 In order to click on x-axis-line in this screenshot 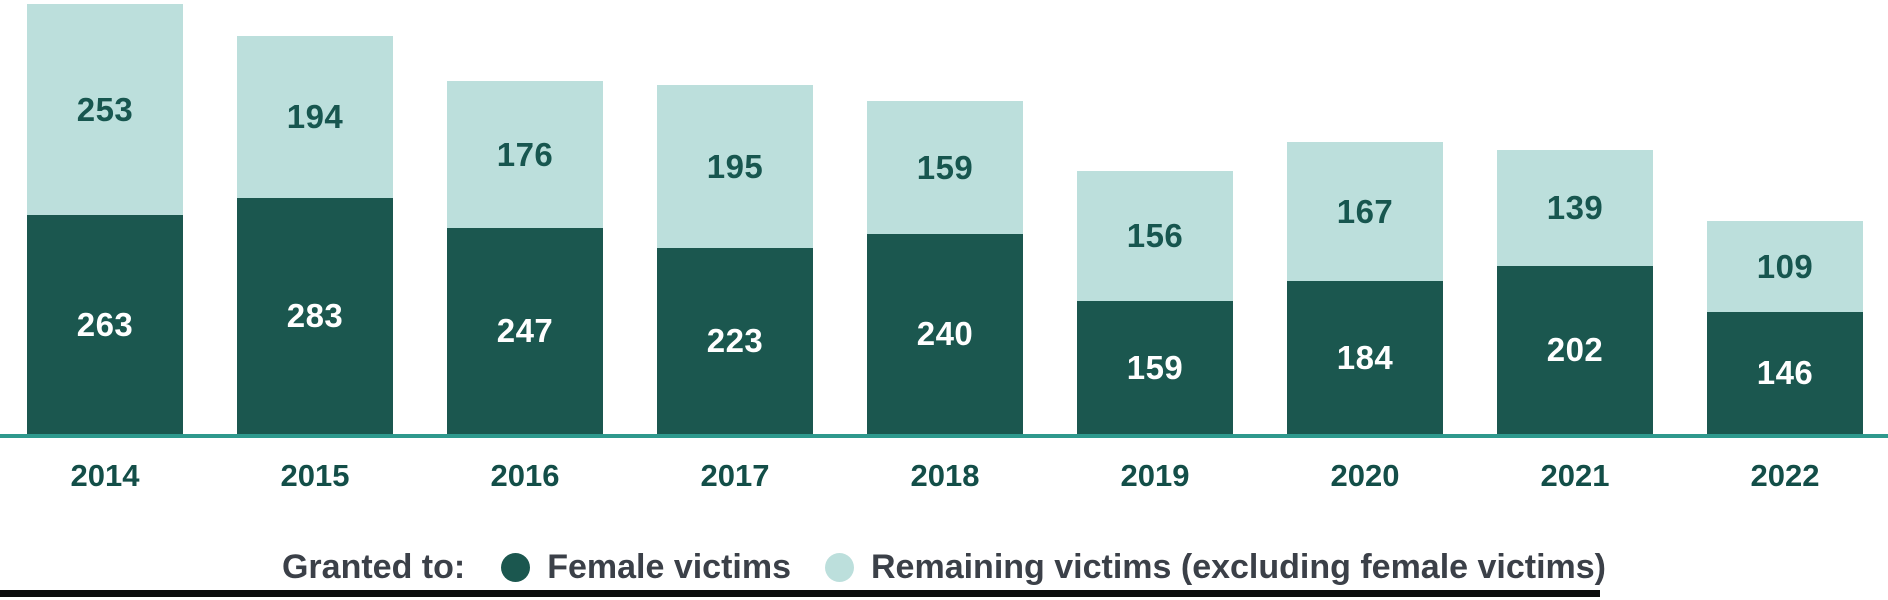, I will do `click(944, 436)`.